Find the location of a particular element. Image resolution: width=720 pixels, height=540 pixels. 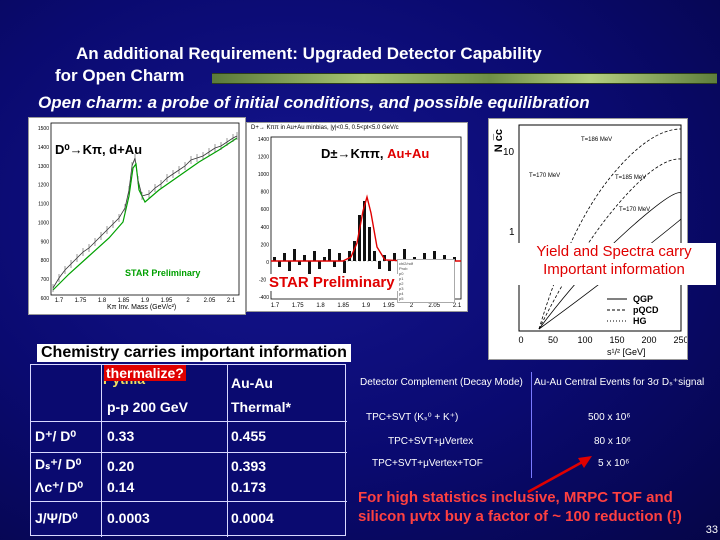

ratio-row-label: J/Ψ/D⁰ is located at coordinates (56, 518).